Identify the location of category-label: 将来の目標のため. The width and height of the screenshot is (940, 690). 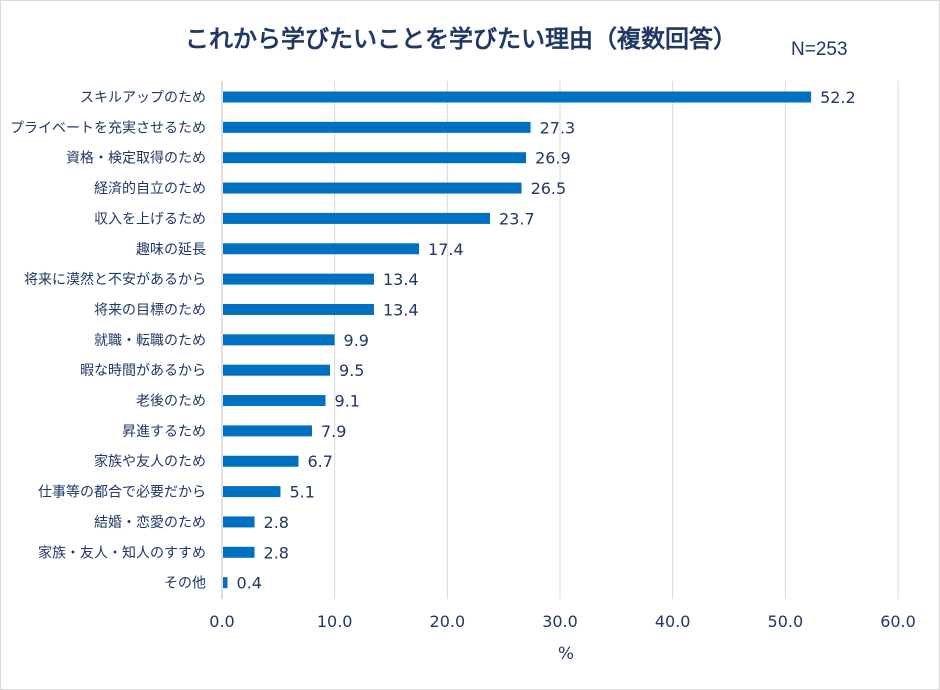
(150, 310).